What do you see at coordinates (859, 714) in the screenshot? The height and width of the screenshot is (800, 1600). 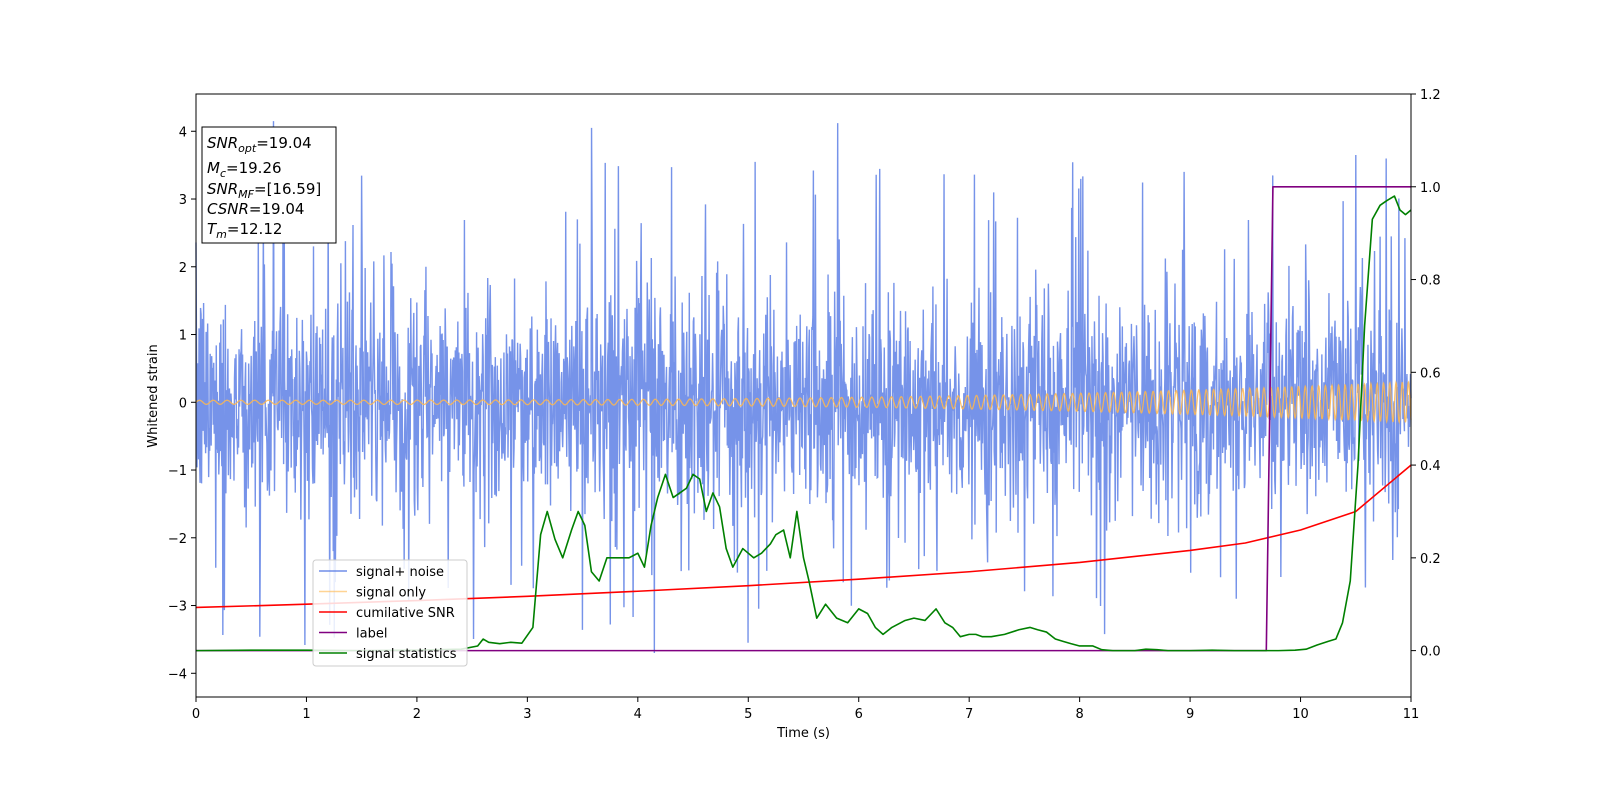 I see `x-tick-label: 6` at bounding box center [859, 714].